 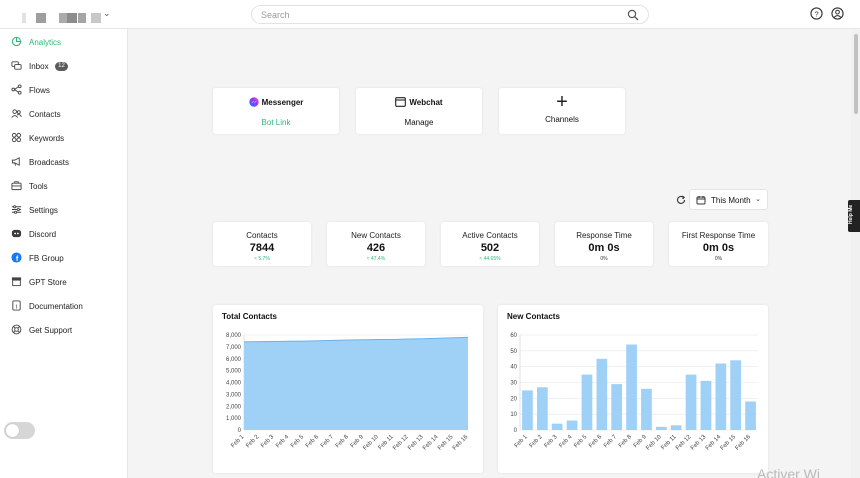 I want to click on x-tick-label: Feb 5, so click(x=298, y=442).